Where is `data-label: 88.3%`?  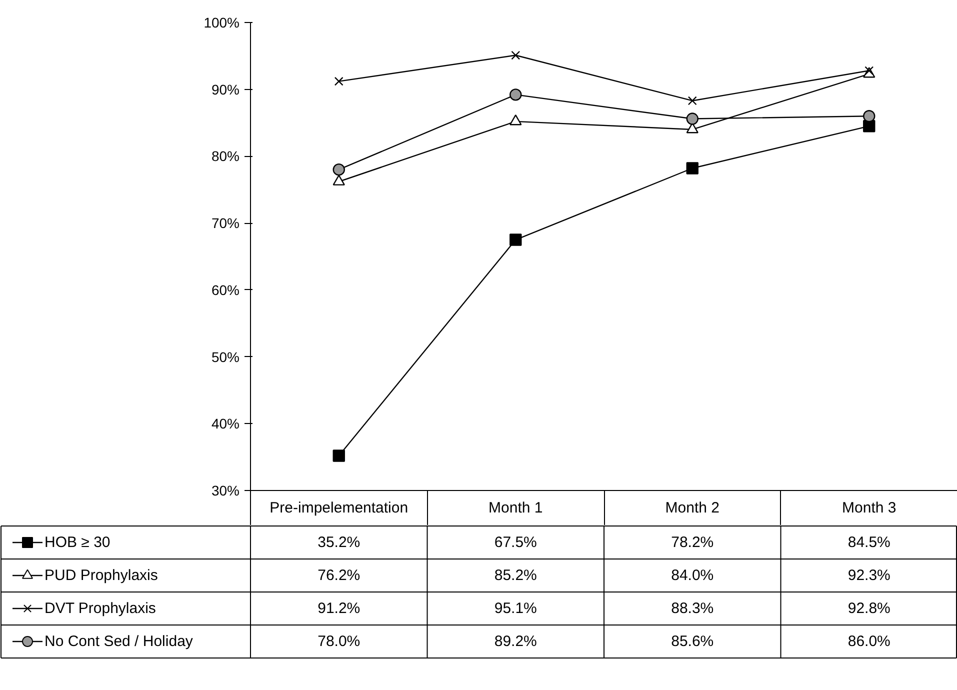 data-label: 88.3% is located at coordinates (692, 608).